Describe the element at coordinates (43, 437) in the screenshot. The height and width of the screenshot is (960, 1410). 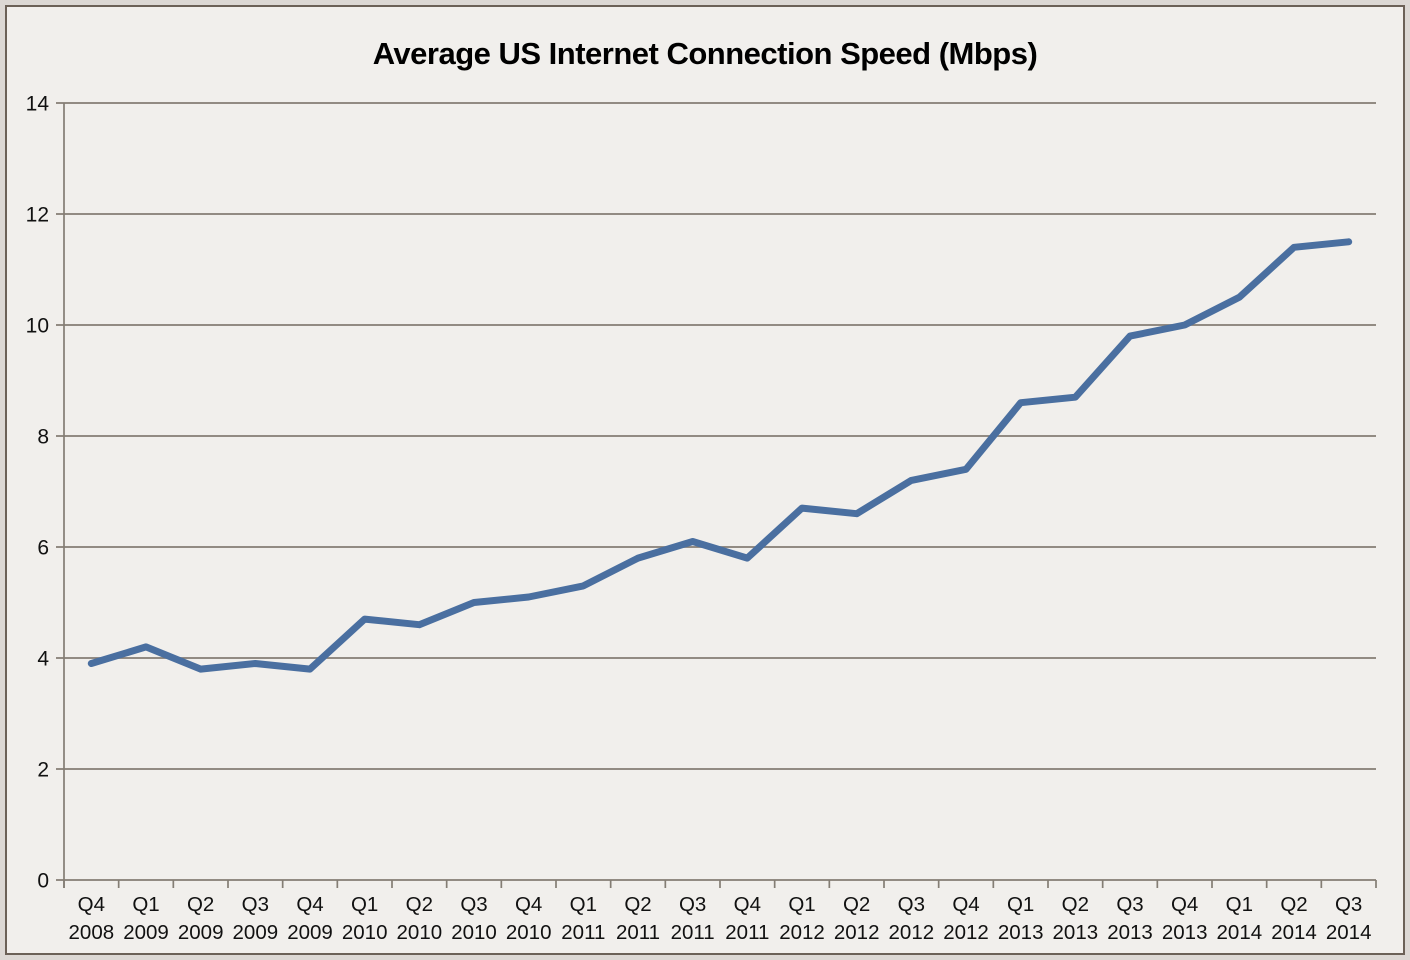
I see `y-axis-label: 8` at that location.